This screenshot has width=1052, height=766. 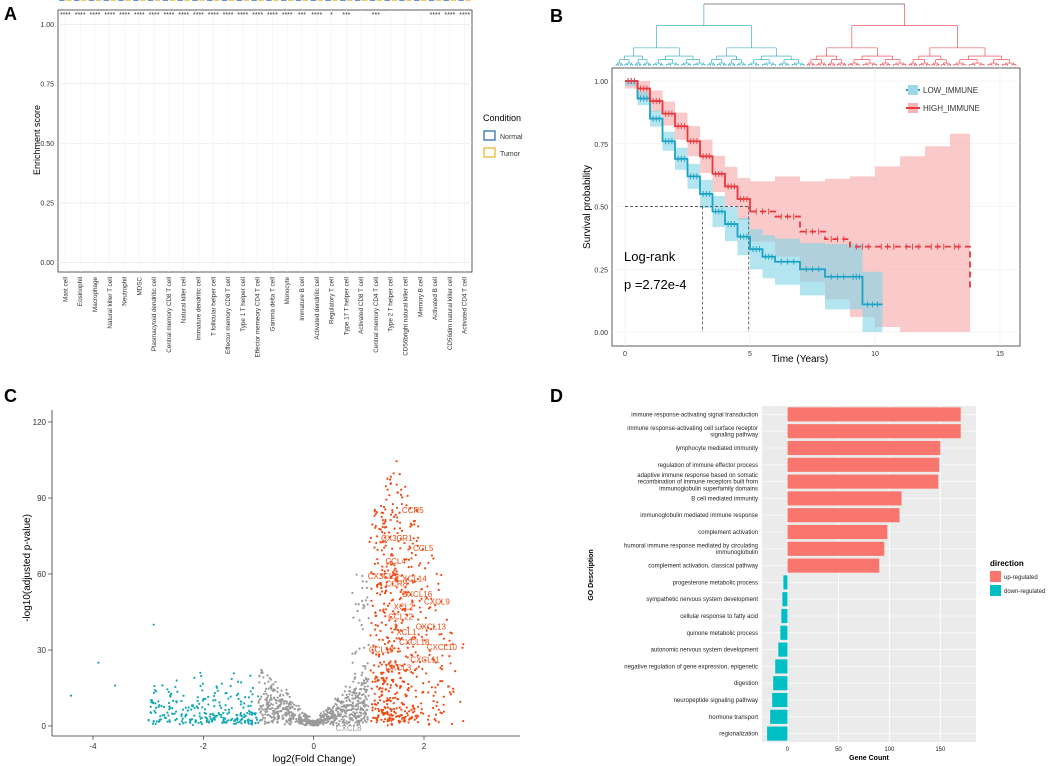 I want to click on boxplot-xtick: Immature dendritic cell, so click(x=198, y=308).